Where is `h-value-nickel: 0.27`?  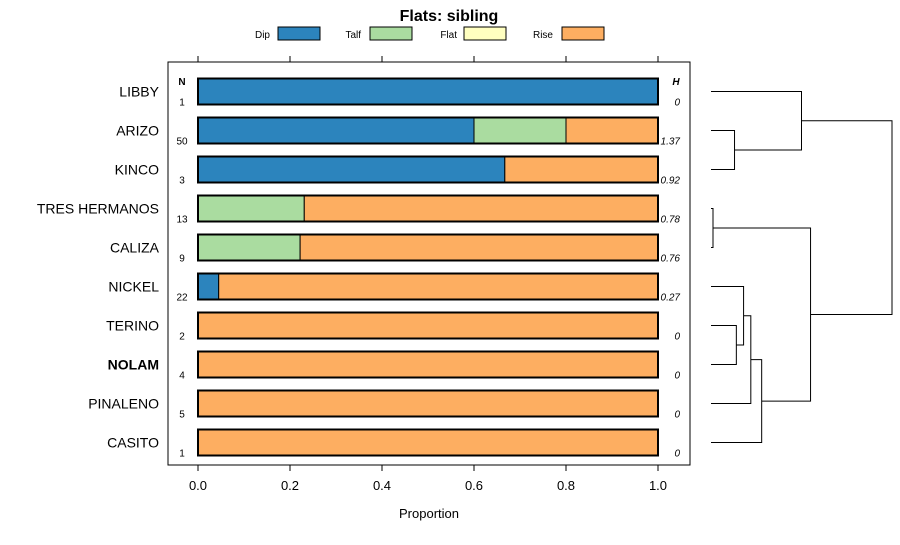
h-value-nickel: 0.27 is located at coordinates (671, 298).